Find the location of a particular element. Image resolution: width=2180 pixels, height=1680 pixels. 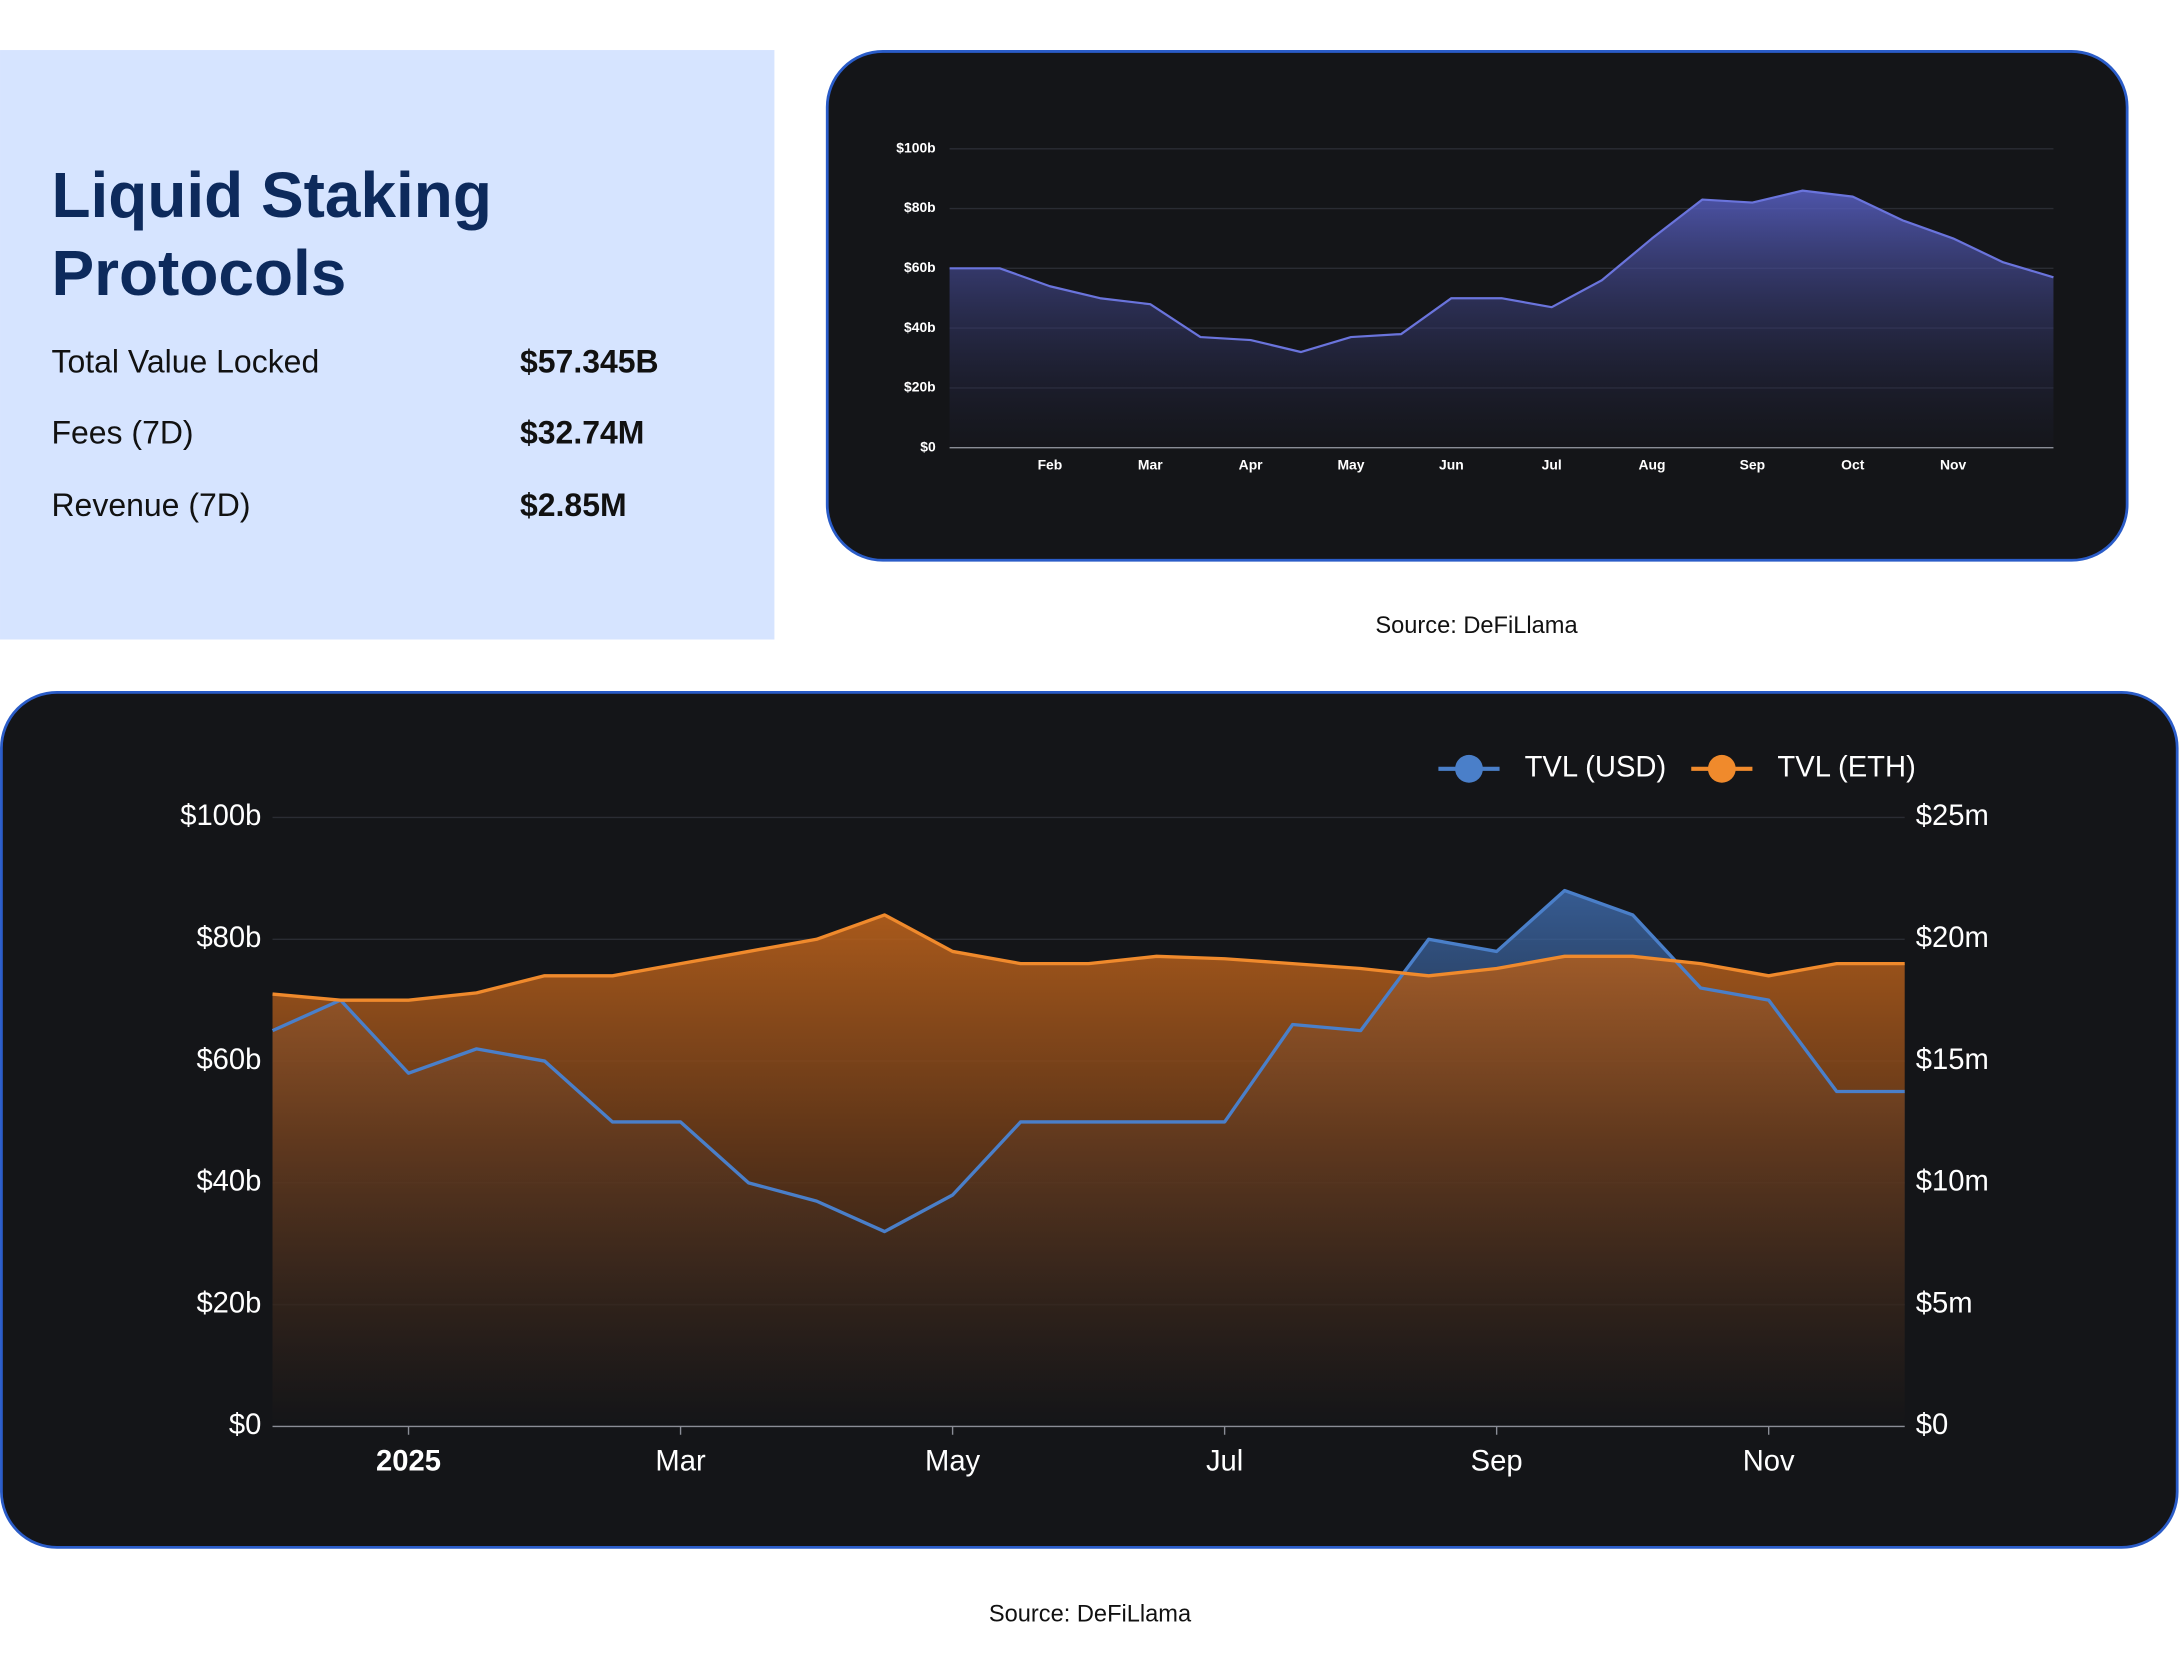

x-tick-label: Feb is located at coordinates (1050, 464).